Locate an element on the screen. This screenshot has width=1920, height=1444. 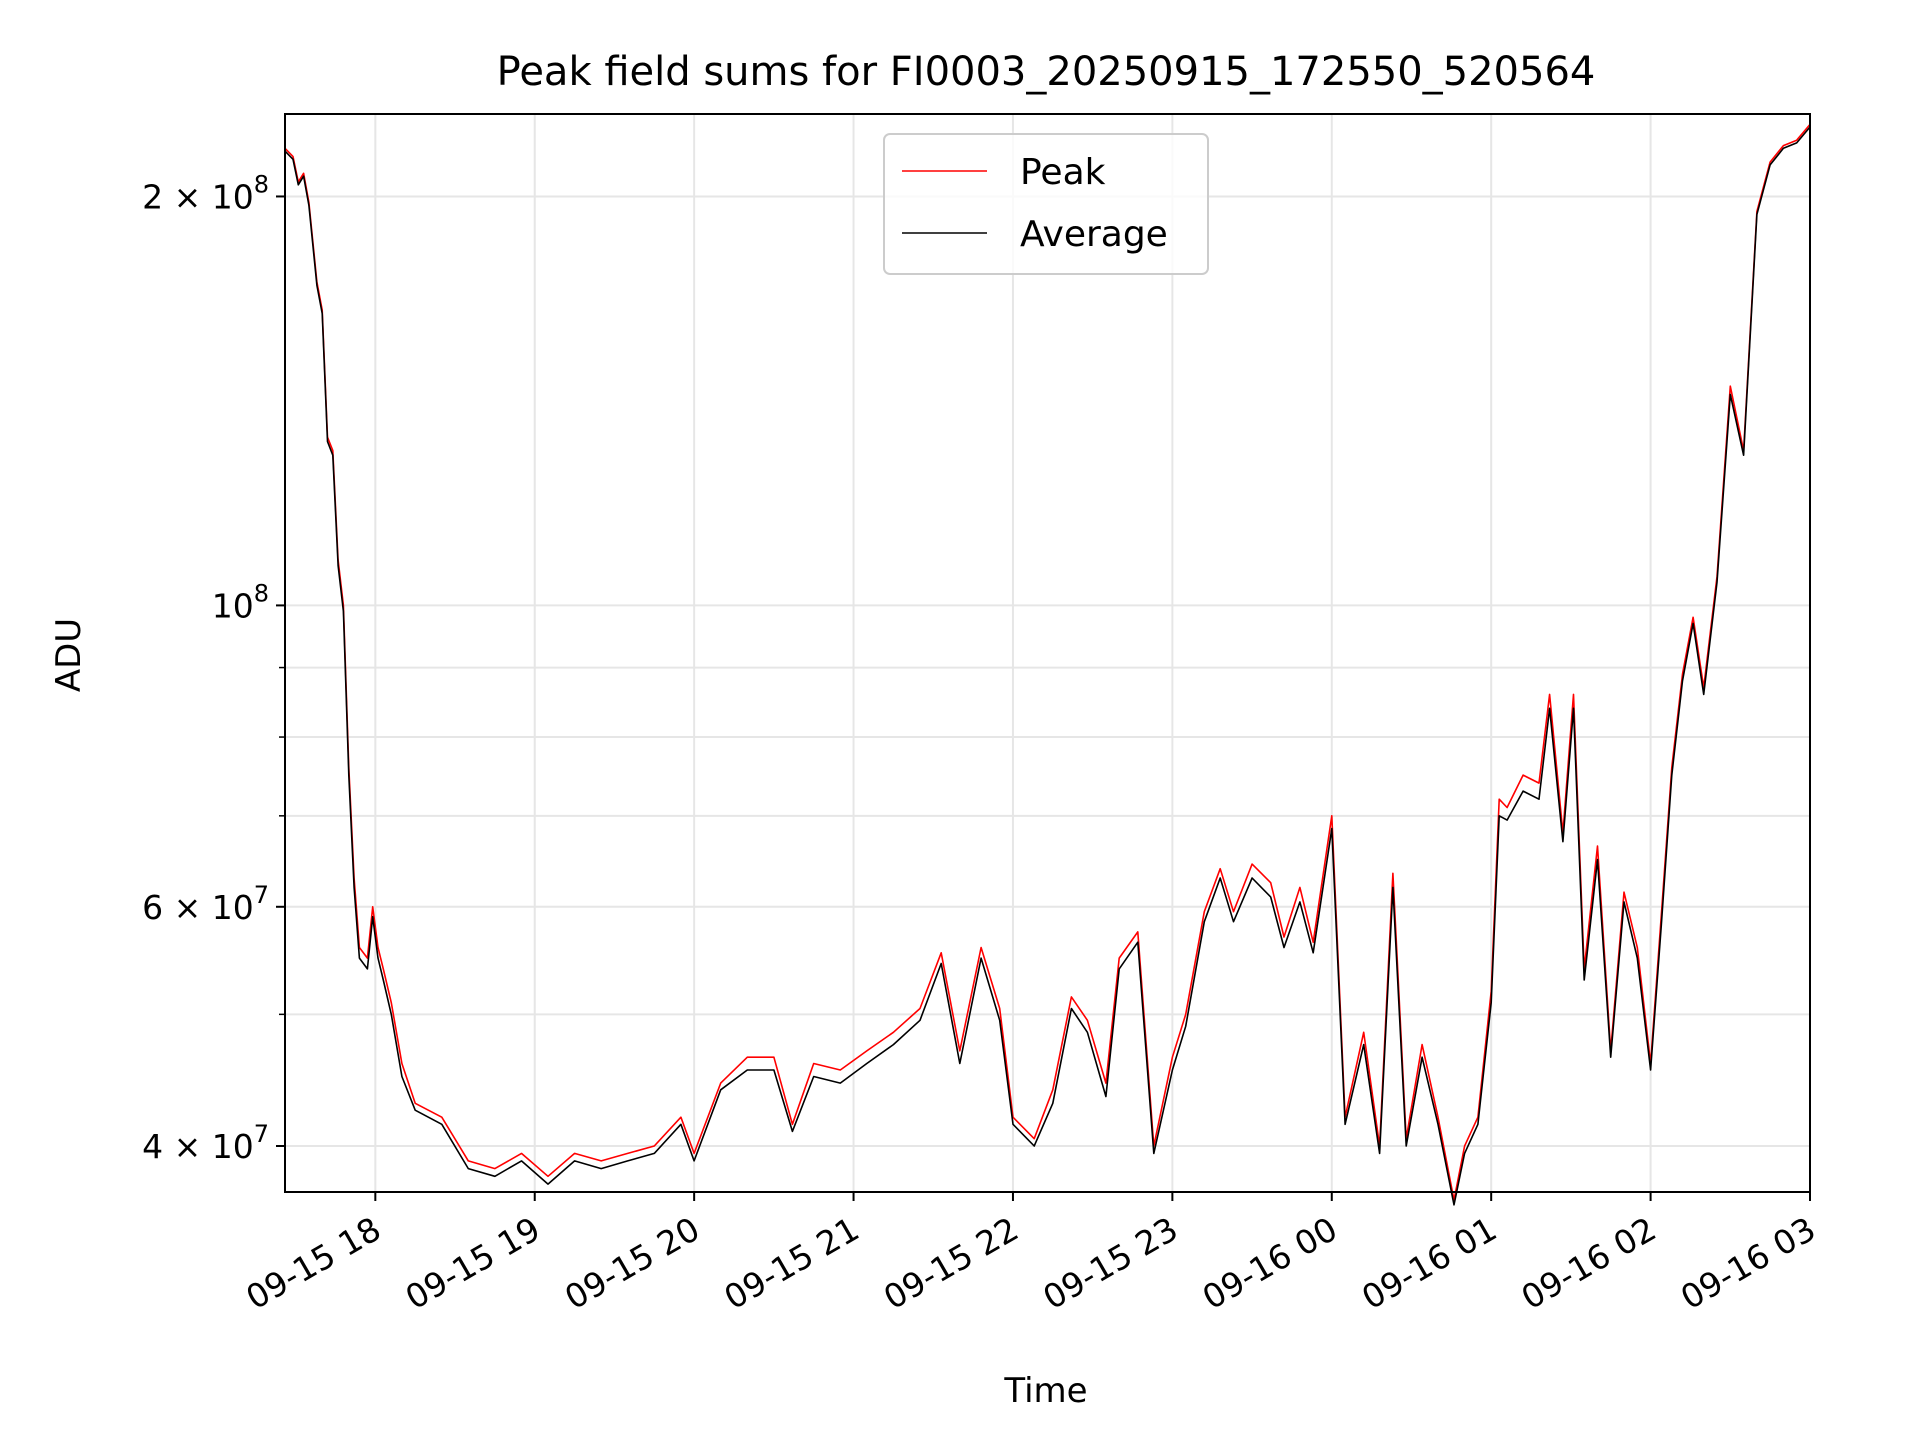
y-tick-label: 6 × 107 is located at coordinates (205, 904).